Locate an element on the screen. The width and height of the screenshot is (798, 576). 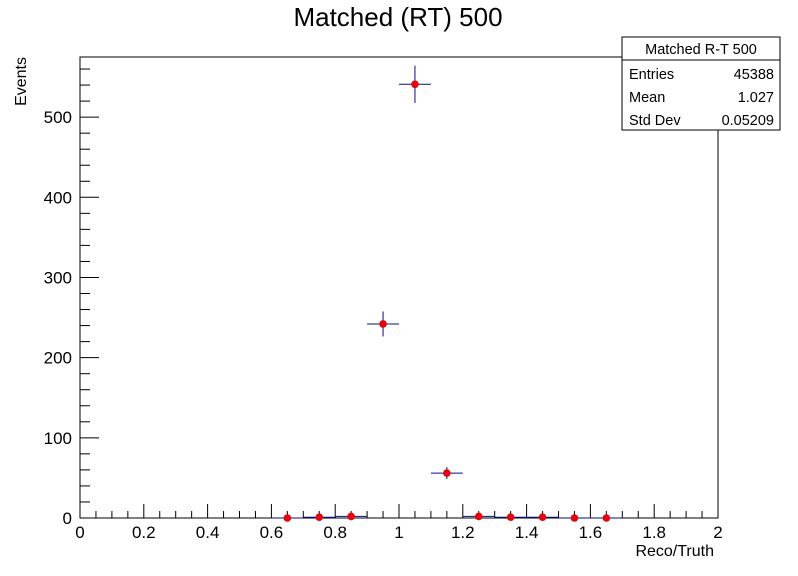
x-tick-label: 0.2 is located at coordinates (144, 532).